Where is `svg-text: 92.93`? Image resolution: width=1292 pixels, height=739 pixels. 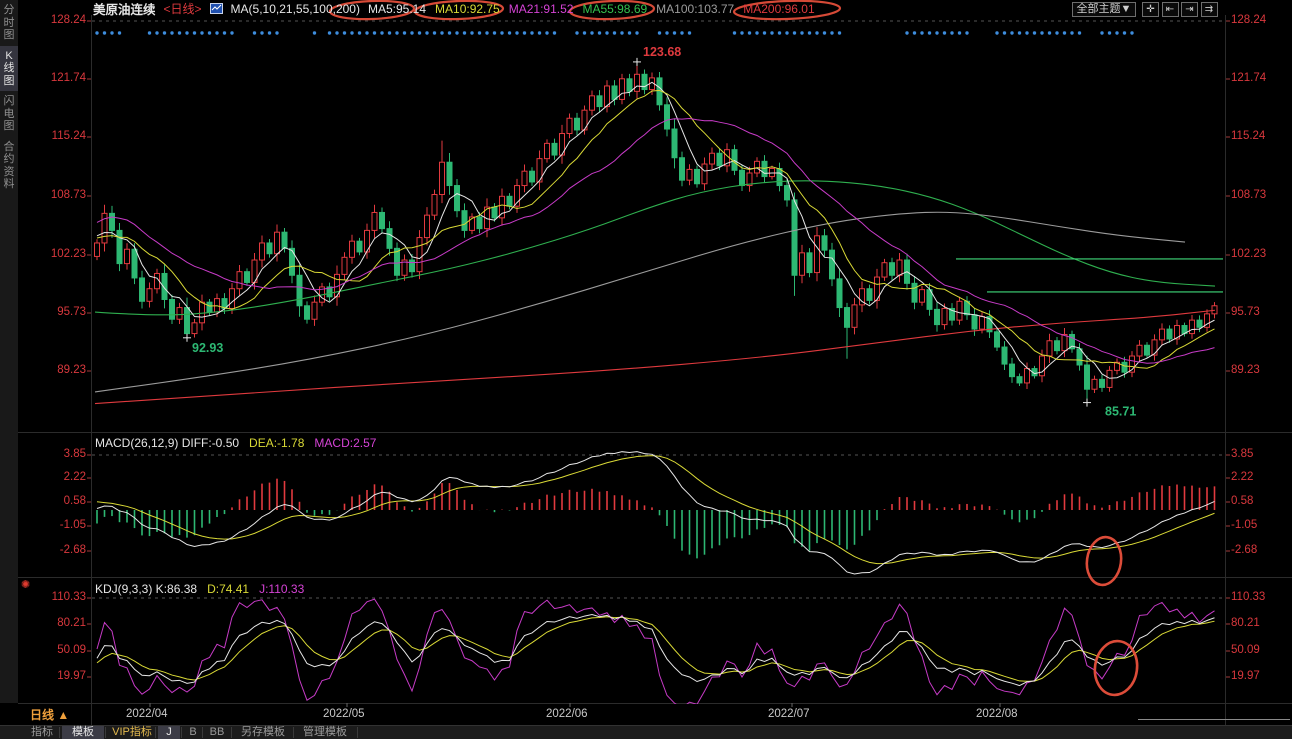
svg-text: 92.93 is located at coordinates (207, 348).